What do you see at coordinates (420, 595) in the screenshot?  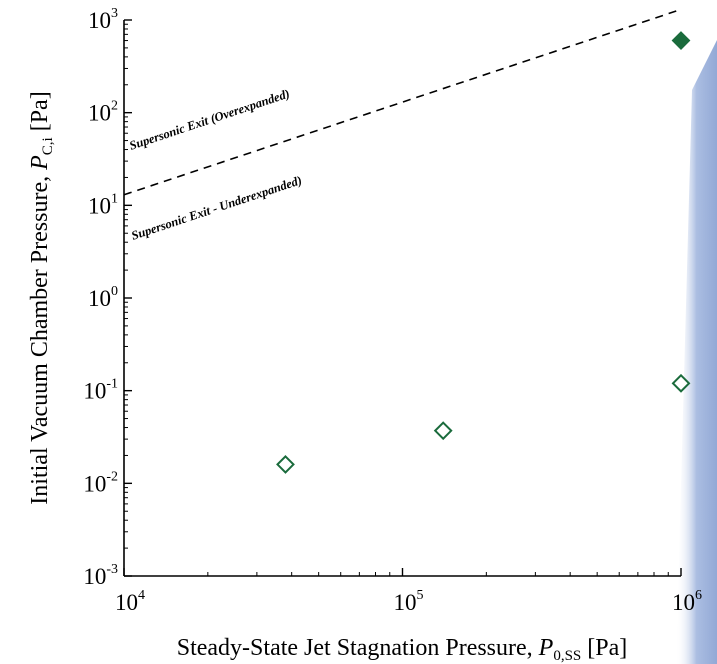 I see `x-tick-exponent: 5` at bounding box center [420, 595].